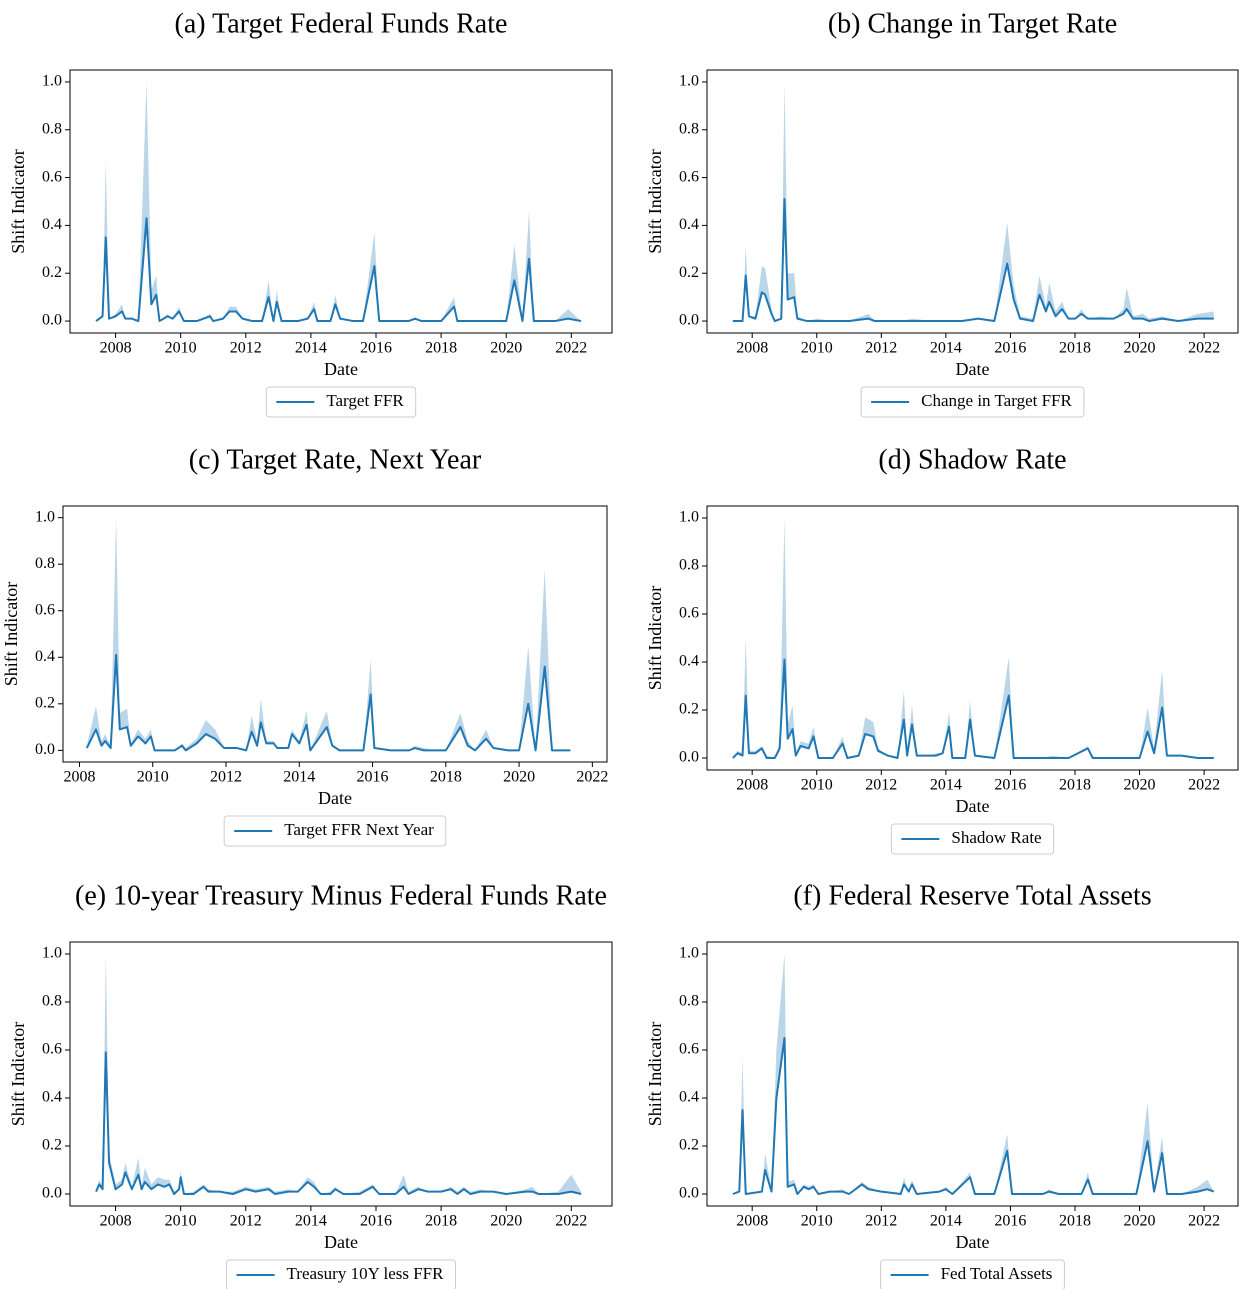 This screenshot has width=1240, height=1289. Describe the element at coordinates (996, 837) in the screenshot. I see `legend-label: Shadow Rate` at that location.